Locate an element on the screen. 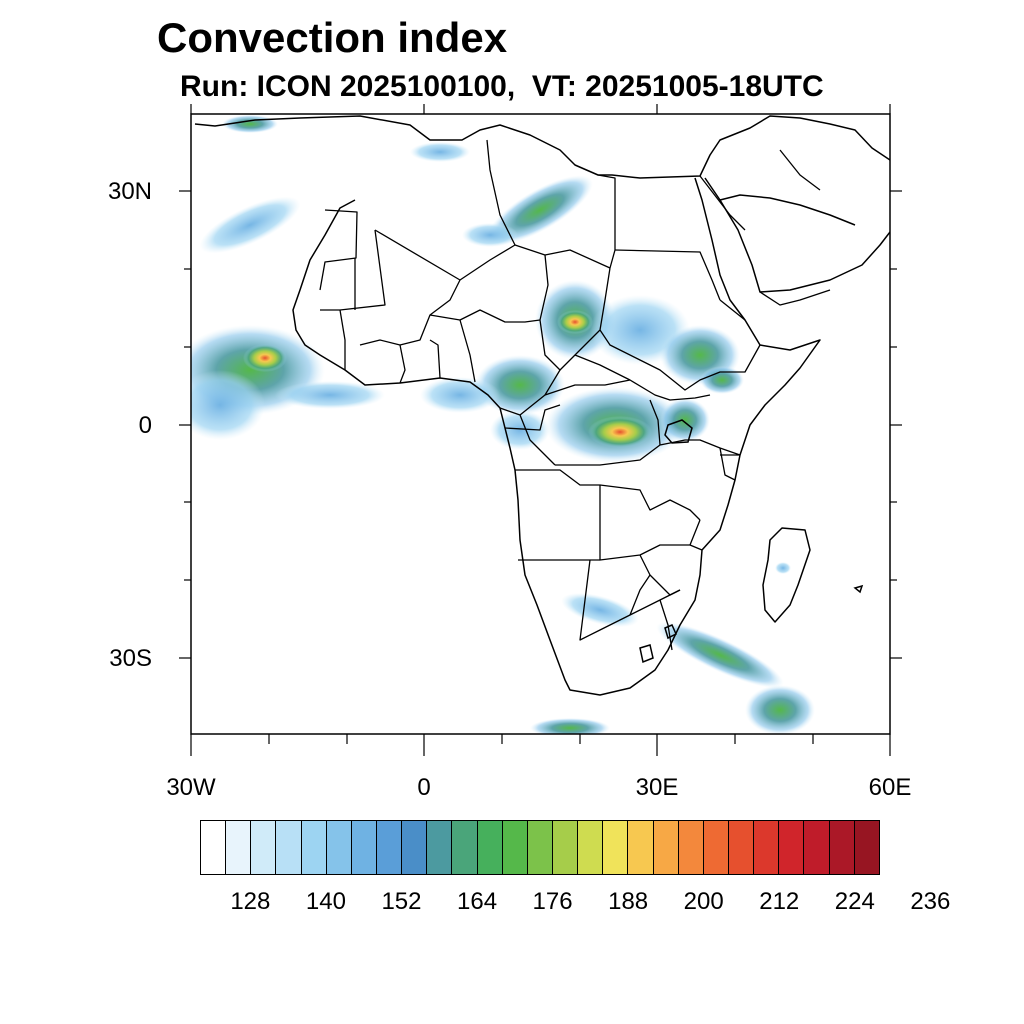 The height and width of the screenshot is (1024, 1024). map-title: Convection index is located at coordinates (332, 37).